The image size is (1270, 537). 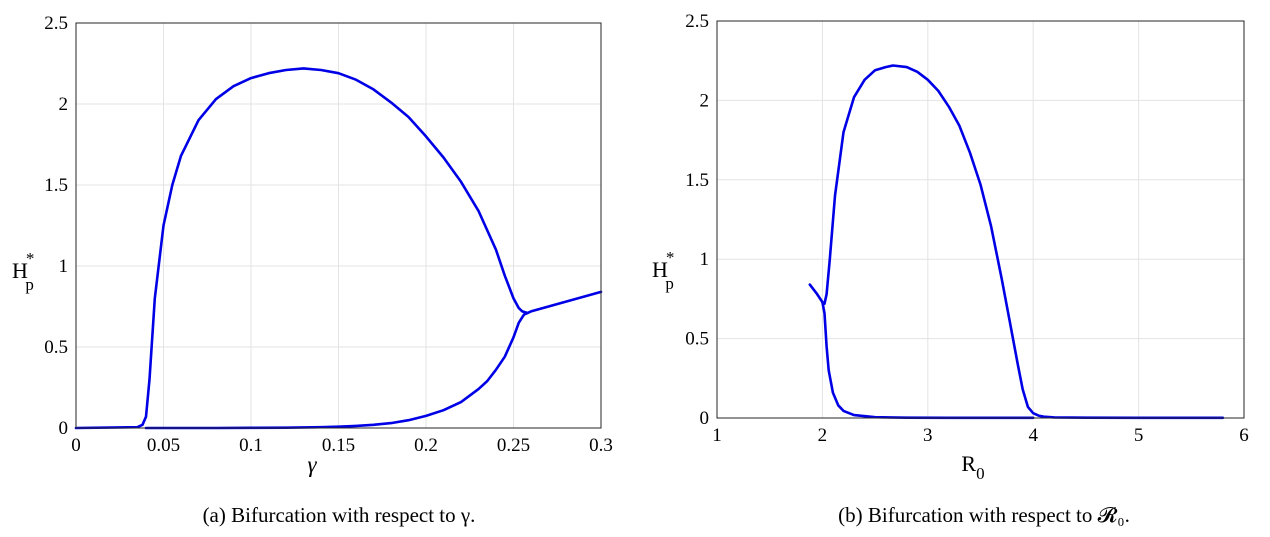 I want to click on panel-a-y-axis-label: H* p, so click(x=23, y=271).